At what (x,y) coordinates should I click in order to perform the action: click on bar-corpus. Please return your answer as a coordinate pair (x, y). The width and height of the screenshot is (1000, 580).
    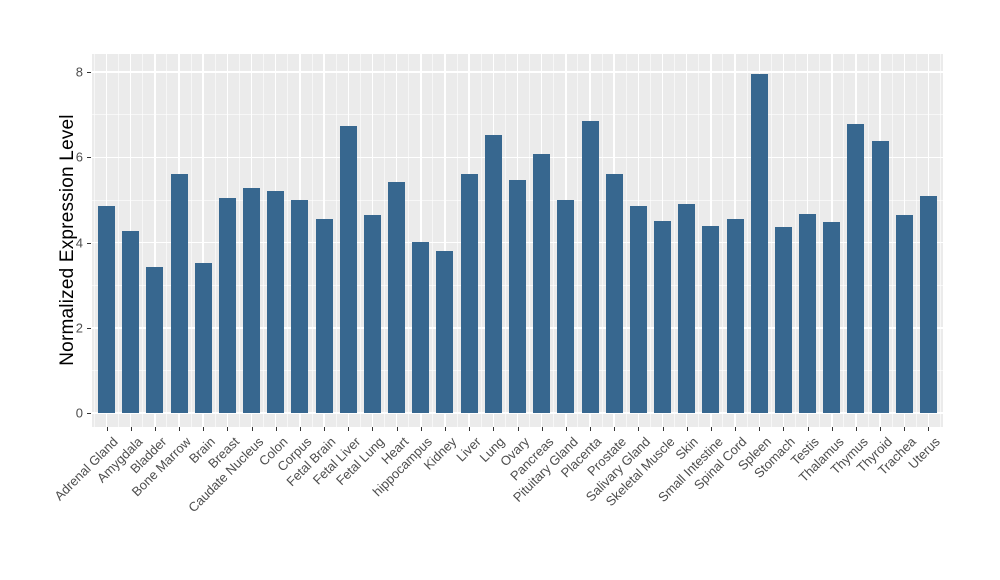
    Looking at the image, I should click on (300, 306).